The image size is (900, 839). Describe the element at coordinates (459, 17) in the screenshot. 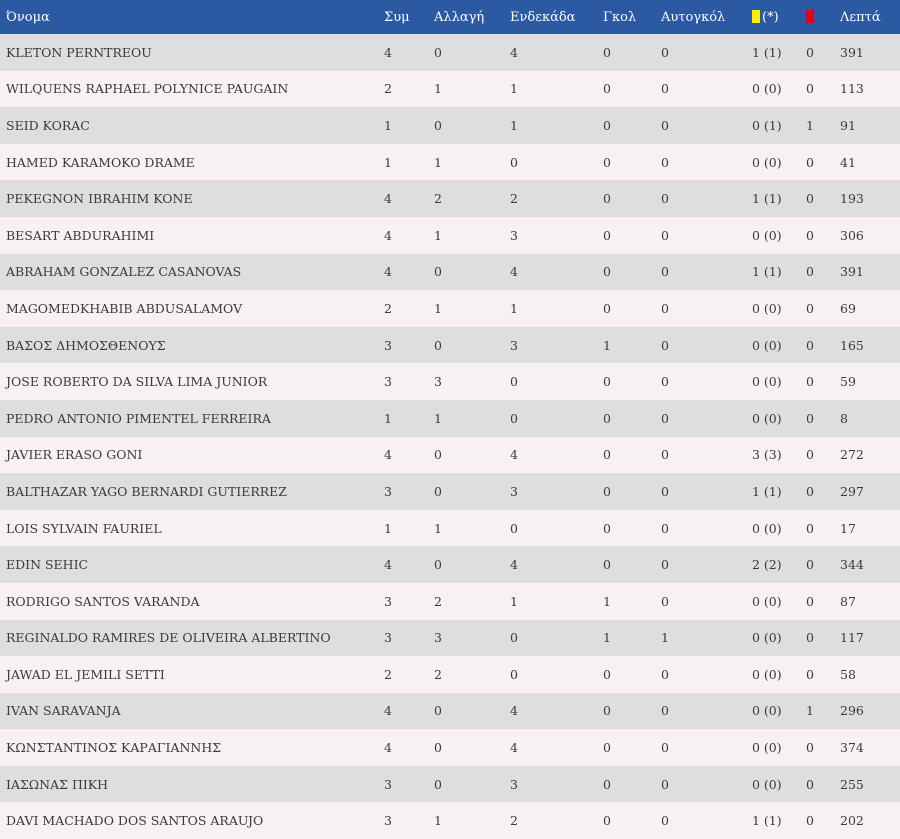

I see `column-header-subs: Αλλαγή` at that location.